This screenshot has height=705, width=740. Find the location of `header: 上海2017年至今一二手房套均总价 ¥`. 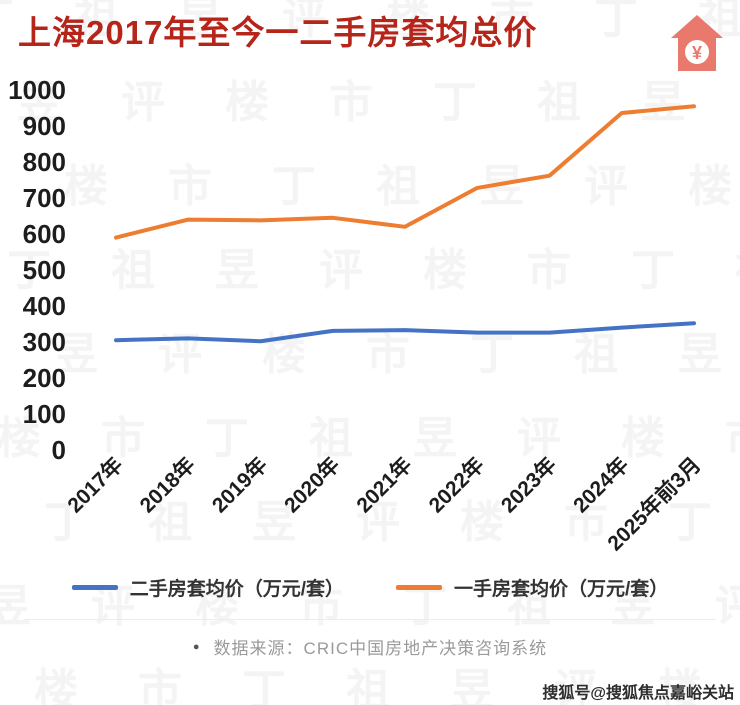

header: 上海2017年至今一二手房套均总价 ¥ is located at coordinates (370, 36).